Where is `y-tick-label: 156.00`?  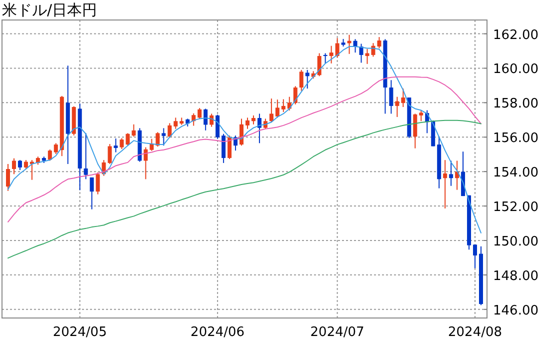
y-tick-label: 156.00 is located at coordinates (515, 138).